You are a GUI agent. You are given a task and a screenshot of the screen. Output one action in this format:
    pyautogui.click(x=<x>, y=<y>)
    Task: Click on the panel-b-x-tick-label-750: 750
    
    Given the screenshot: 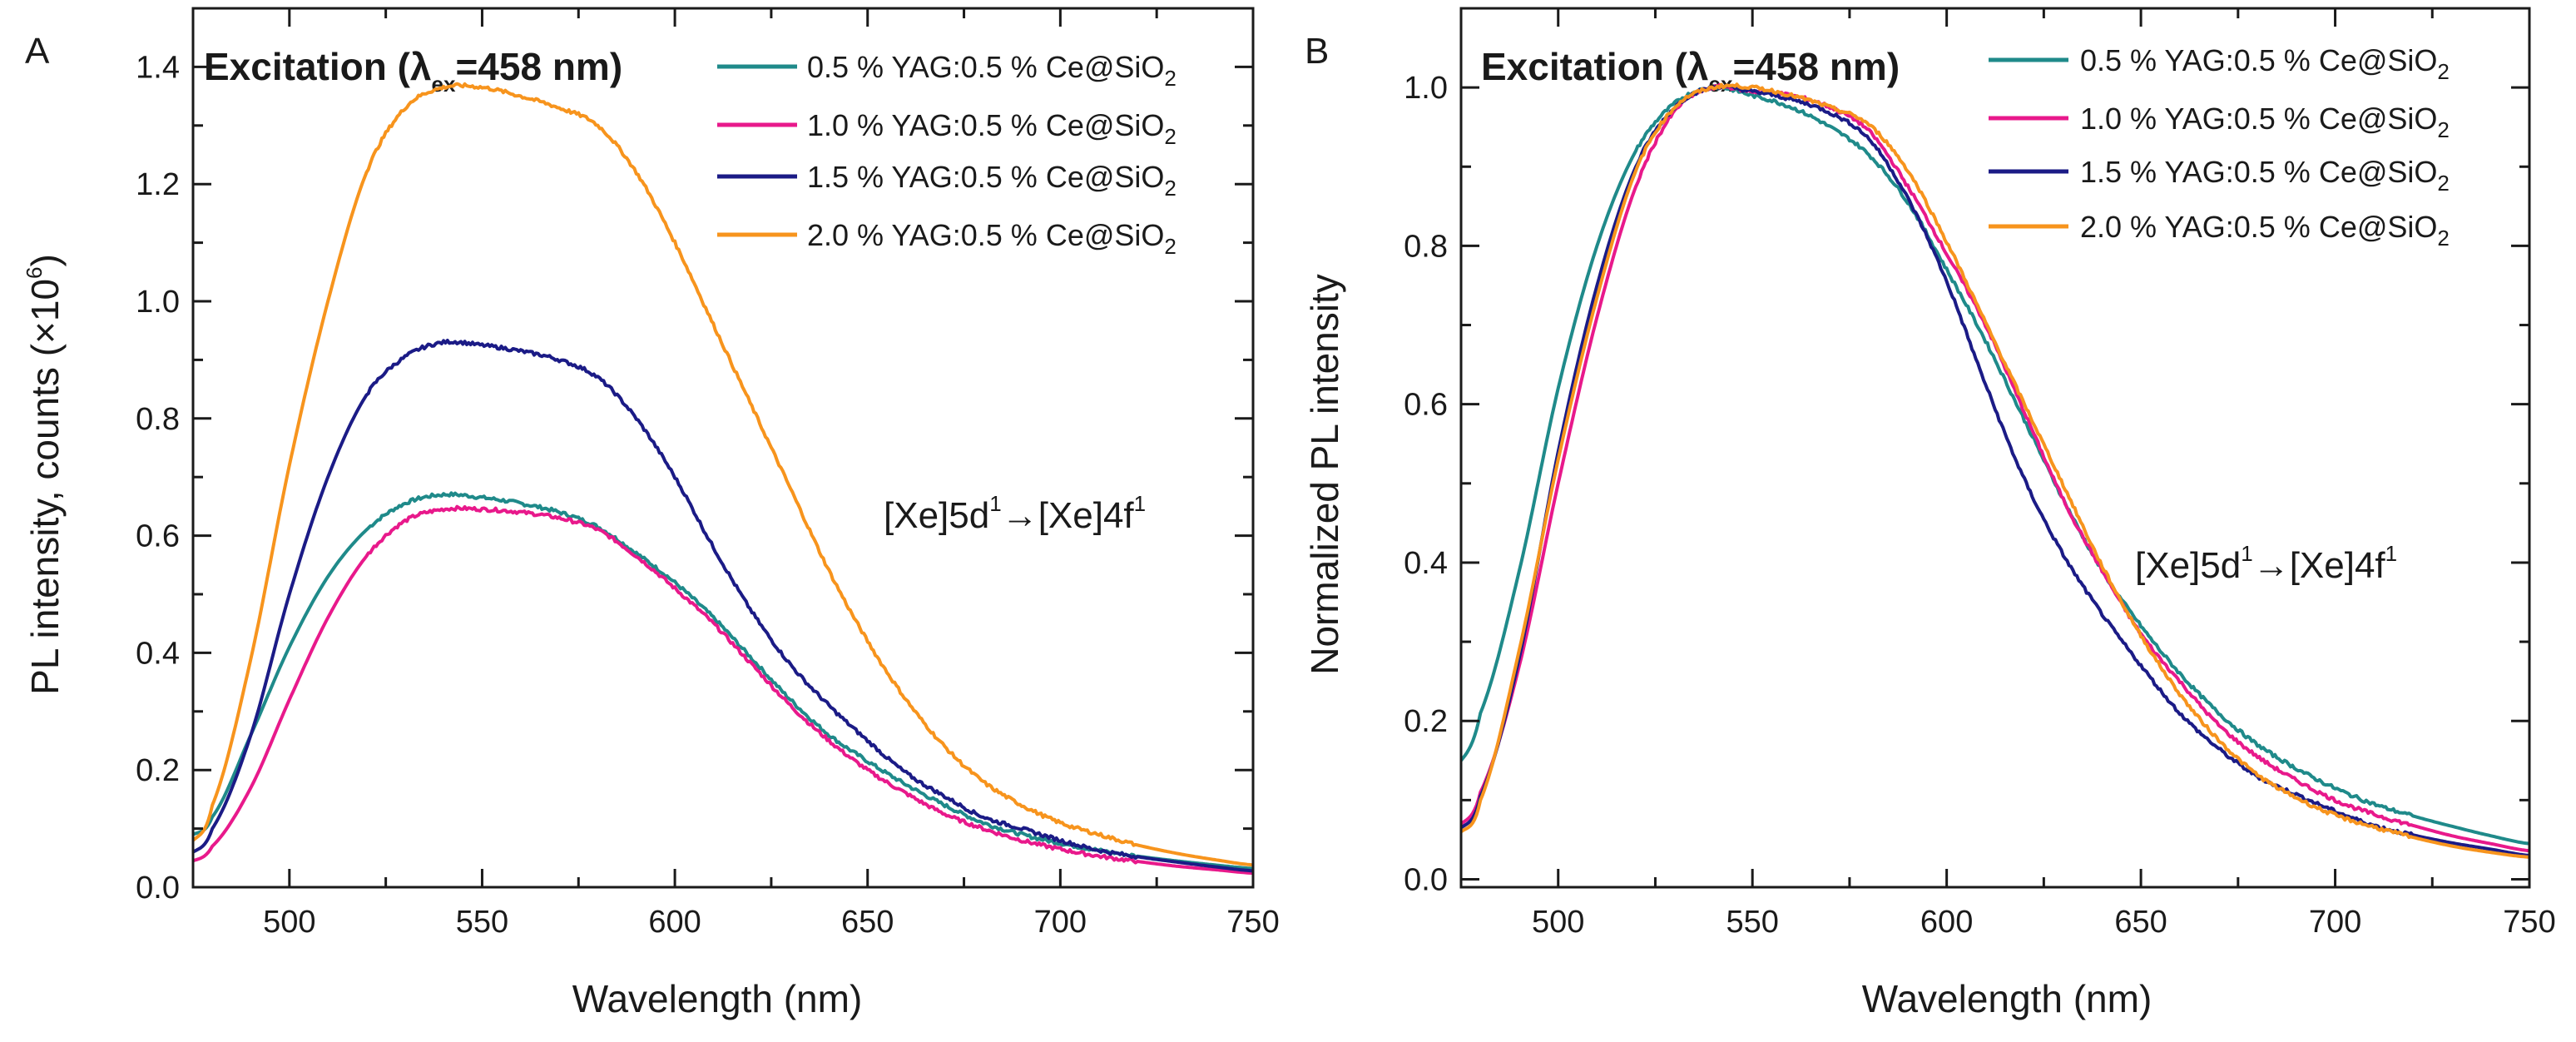 What is the action you would take?
    pyautogui.click(x=2529, y=922)
    